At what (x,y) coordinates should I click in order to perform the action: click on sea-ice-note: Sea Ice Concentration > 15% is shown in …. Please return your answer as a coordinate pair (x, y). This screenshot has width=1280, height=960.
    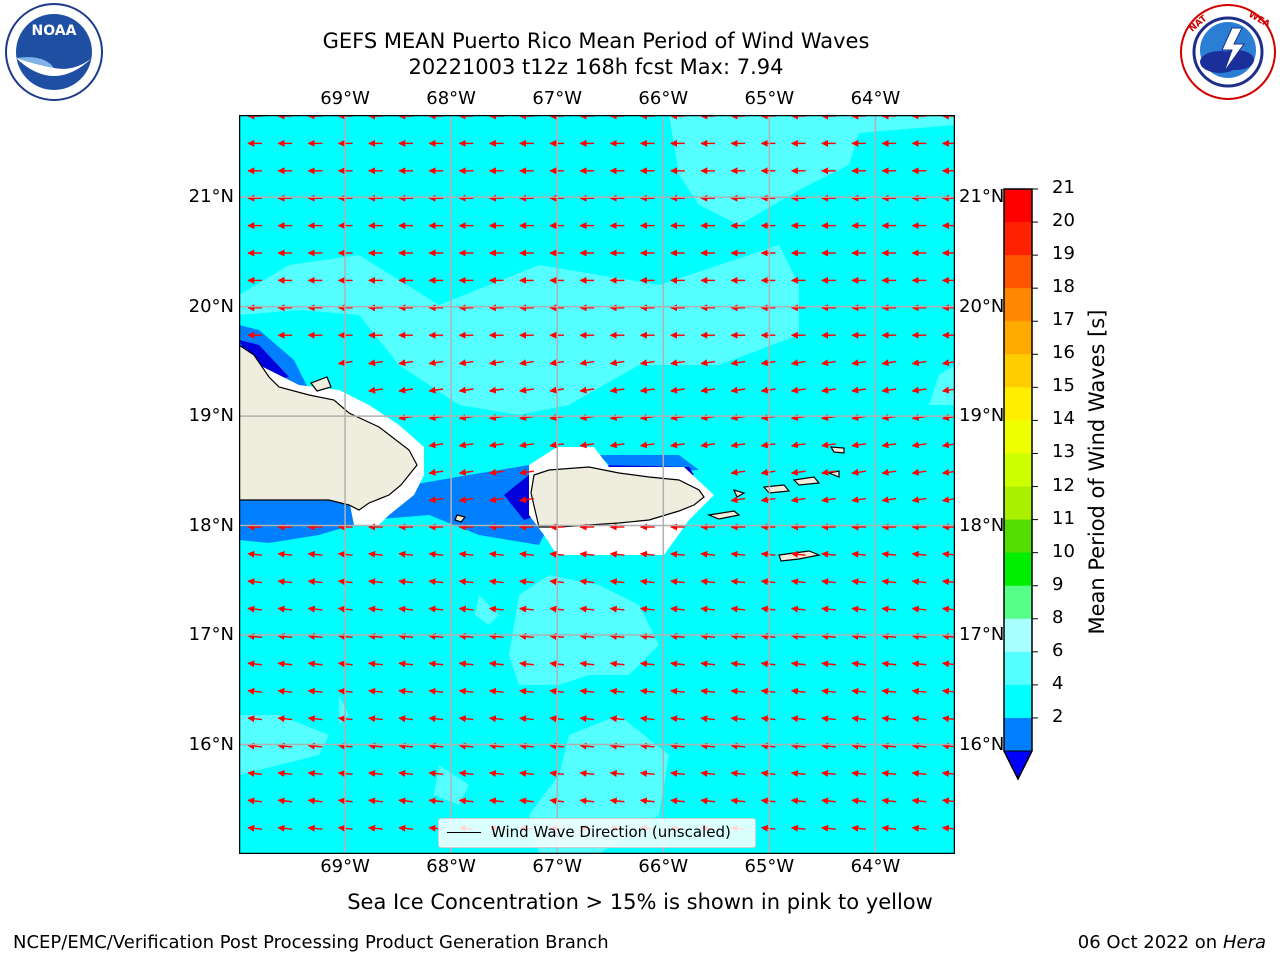
    Looking at the image, I should click on (640, 902).